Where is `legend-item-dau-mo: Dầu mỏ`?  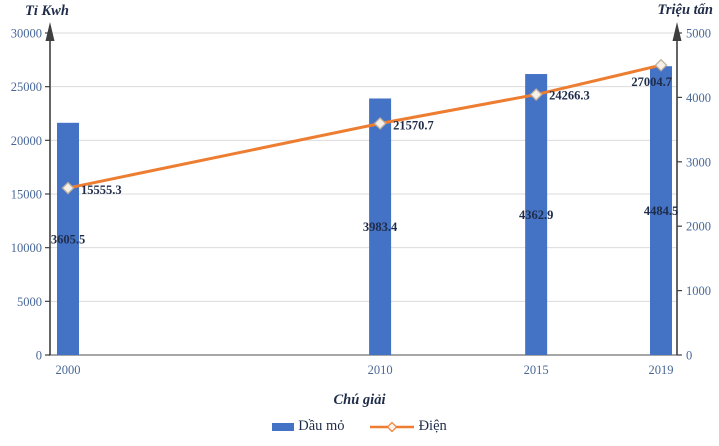
legend-item-dau-mo: Dầu mỏ is located at coordinates (308, 426).